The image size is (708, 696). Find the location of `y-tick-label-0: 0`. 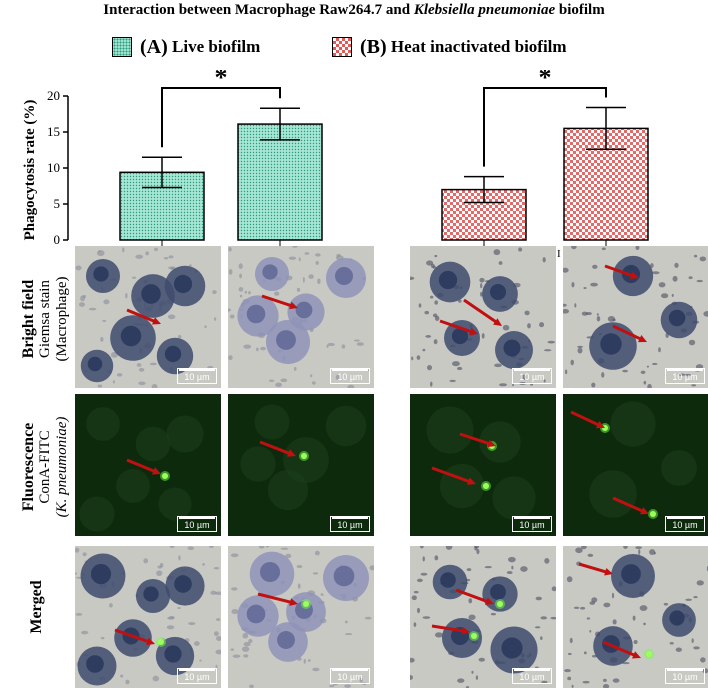

y-tick-label-0: 0 is located at coordinates (57, 239).